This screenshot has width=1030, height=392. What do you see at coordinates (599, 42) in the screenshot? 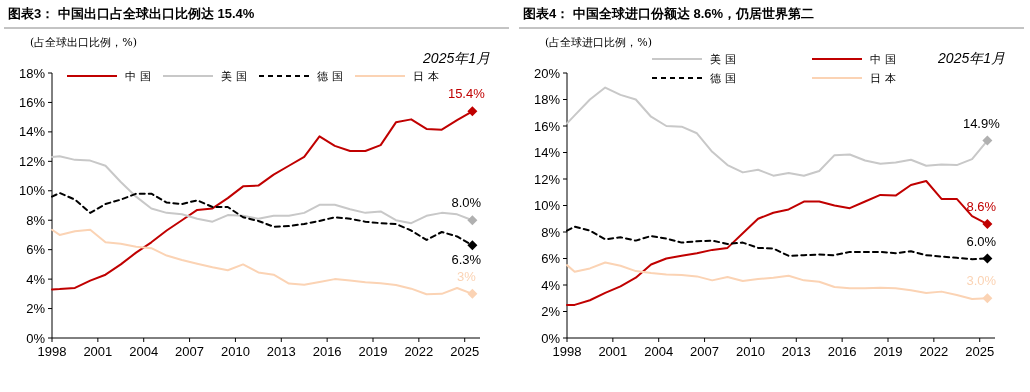
I see `y-axis-title: (占全球进口比例，%)` at bounding box center [599, 42].